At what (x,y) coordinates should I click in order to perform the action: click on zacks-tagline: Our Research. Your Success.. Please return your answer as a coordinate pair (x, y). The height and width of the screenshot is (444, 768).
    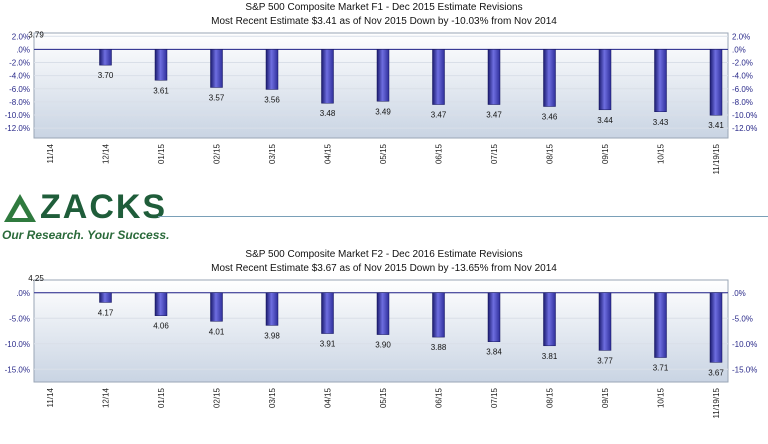
    Looking at the image, I should click on (86, 235).